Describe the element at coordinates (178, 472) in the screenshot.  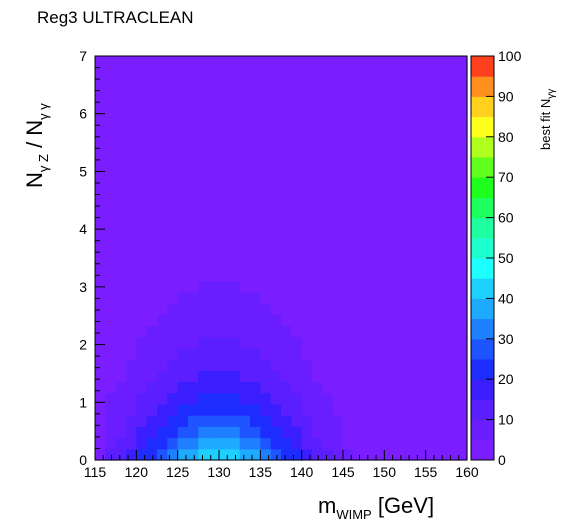
I see `x-tick-label: 125` at that location.